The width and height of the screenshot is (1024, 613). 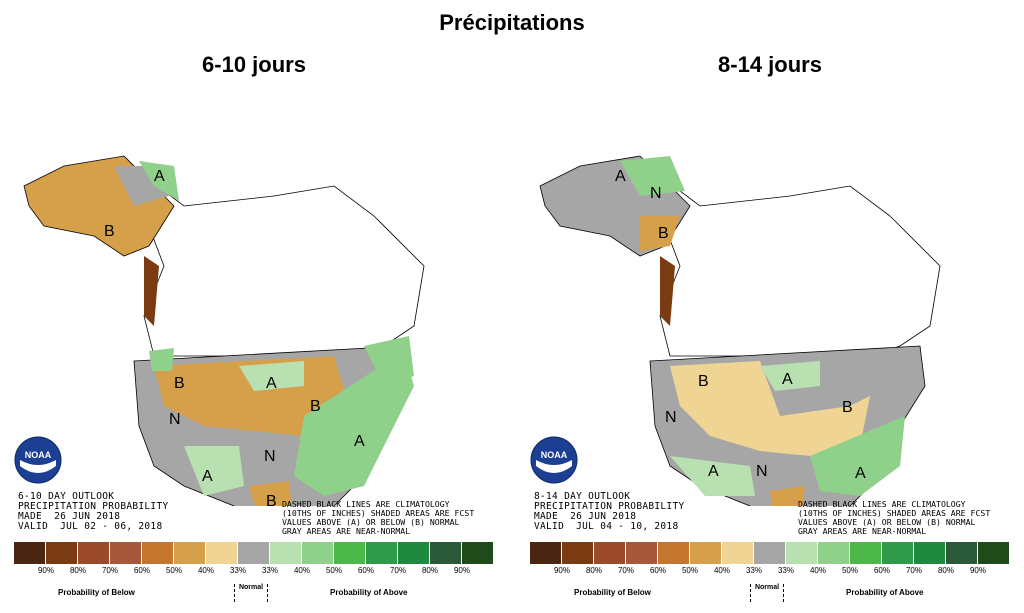 I want to click on us-central-below, so click(x=770, y=408).